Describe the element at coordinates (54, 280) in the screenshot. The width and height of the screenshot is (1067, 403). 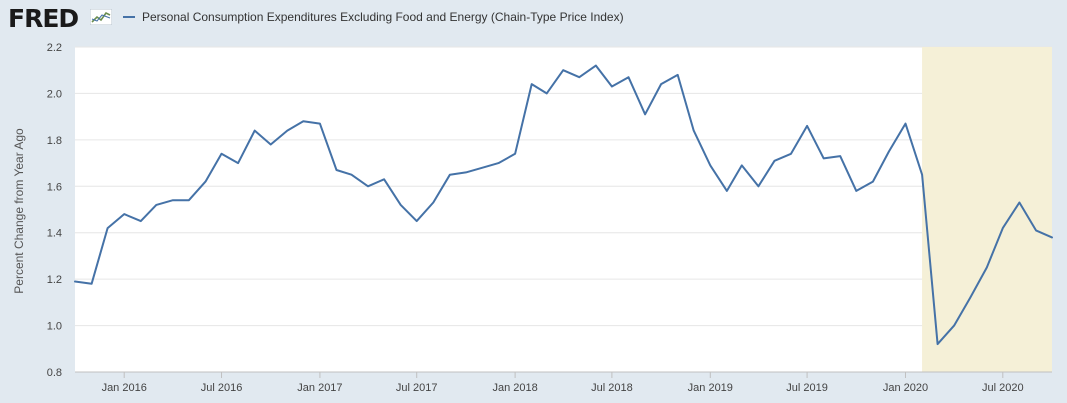
I see `y-tick-label: 1.2` at that location.